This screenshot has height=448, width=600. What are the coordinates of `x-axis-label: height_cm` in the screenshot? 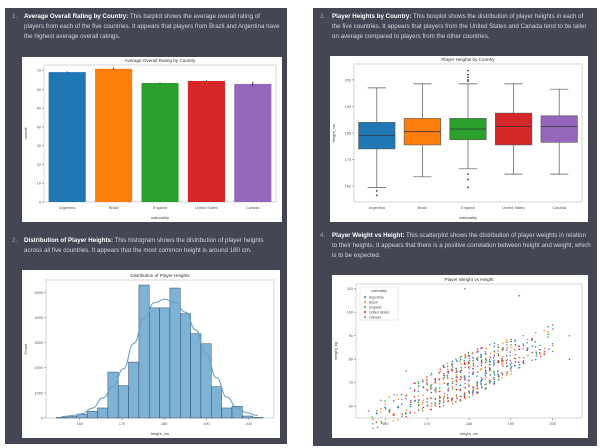 It's located at (160, 433).